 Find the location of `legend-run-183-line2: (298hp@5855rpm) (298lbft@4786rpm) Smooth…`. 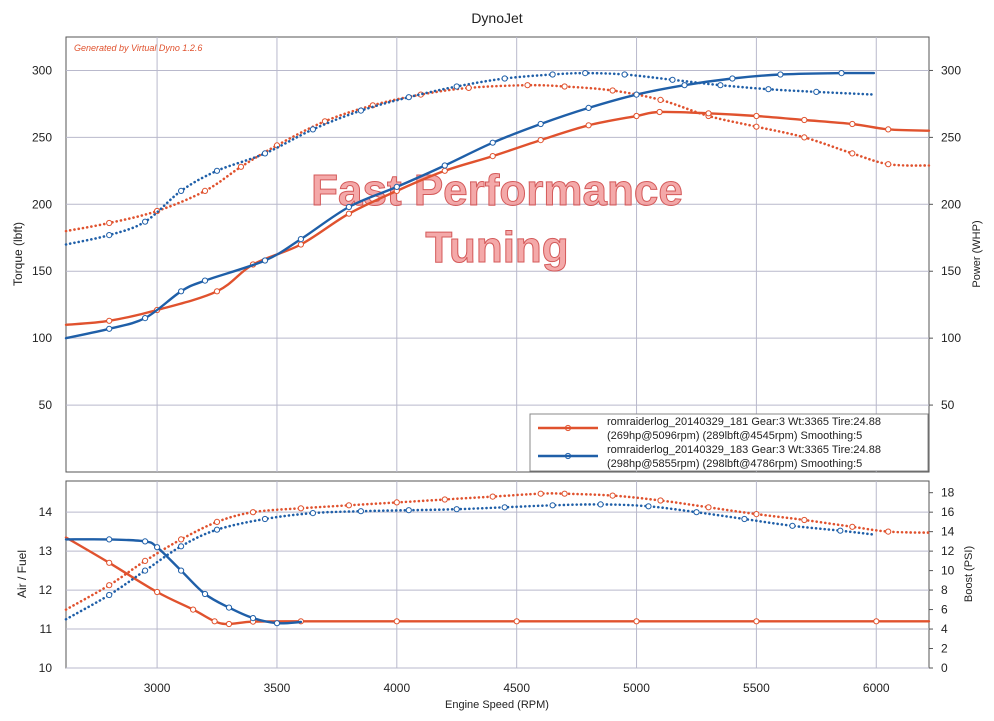

legend-run-183-line2: (298hp@5855rpm) (298lbft@4786rpm) Smooth… is located at coordinates (734, 464).